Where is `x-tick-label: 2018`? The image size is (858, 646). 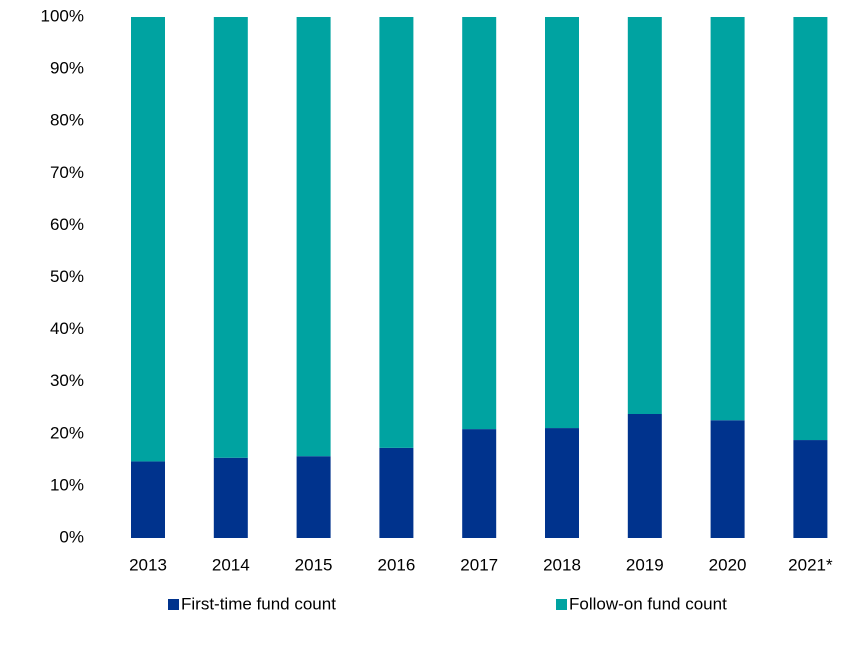
x-tick-label: 2018 is located at coordinates (562, 564).